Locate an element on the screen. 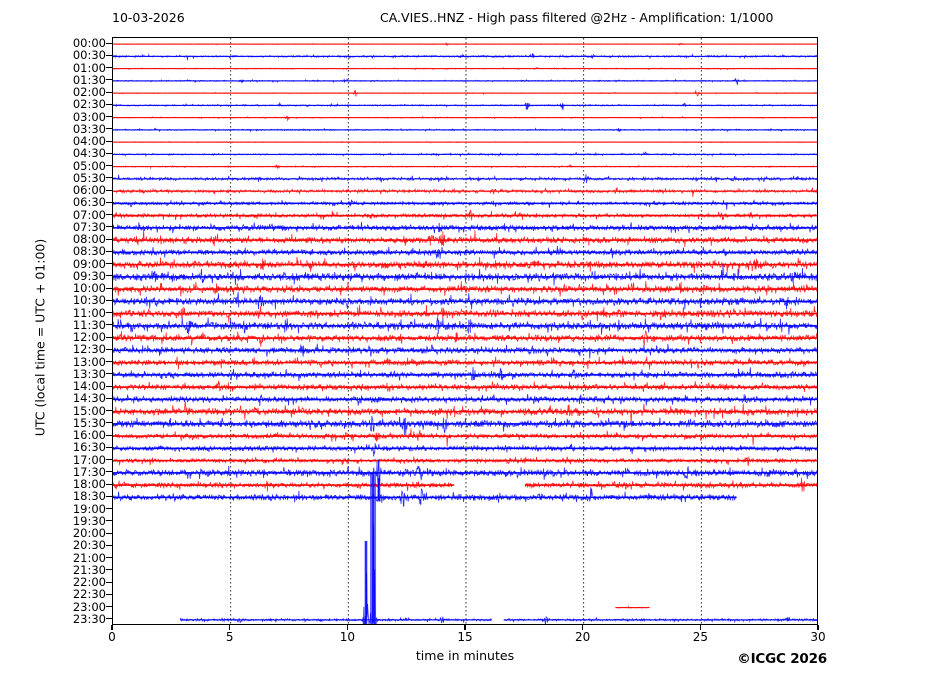 This screenshot has width=927, height=696. y-tick-label-0330: 03:30 is located at coordinates (89, 128).